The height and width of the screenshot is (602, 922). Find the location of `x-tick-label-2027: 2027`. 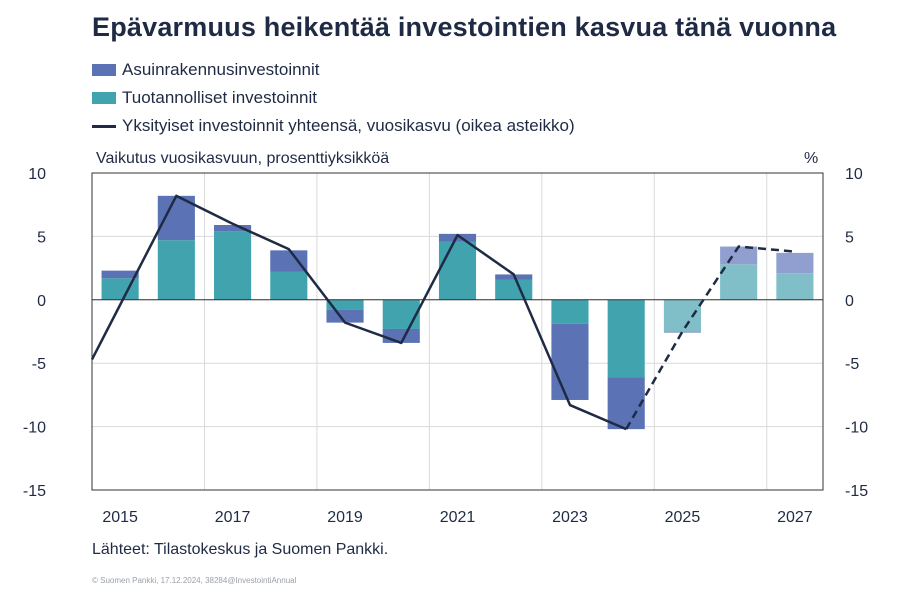

x-tick-label-2027: 2027 is located at coordinates (795, 517).